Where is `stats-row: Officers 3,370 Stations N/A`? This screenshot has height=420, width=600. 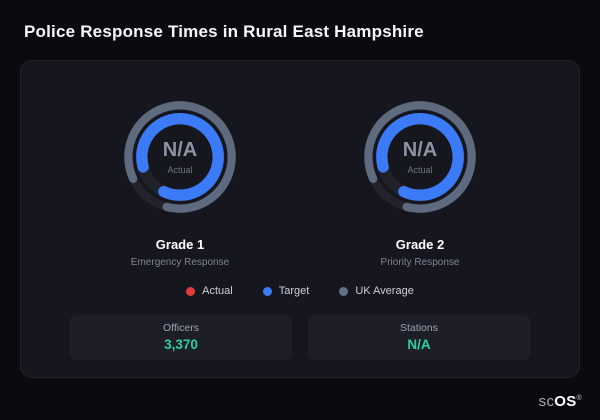
stats-row: Officers 3,370 Stations N/A is located at coordinates (300, 337).